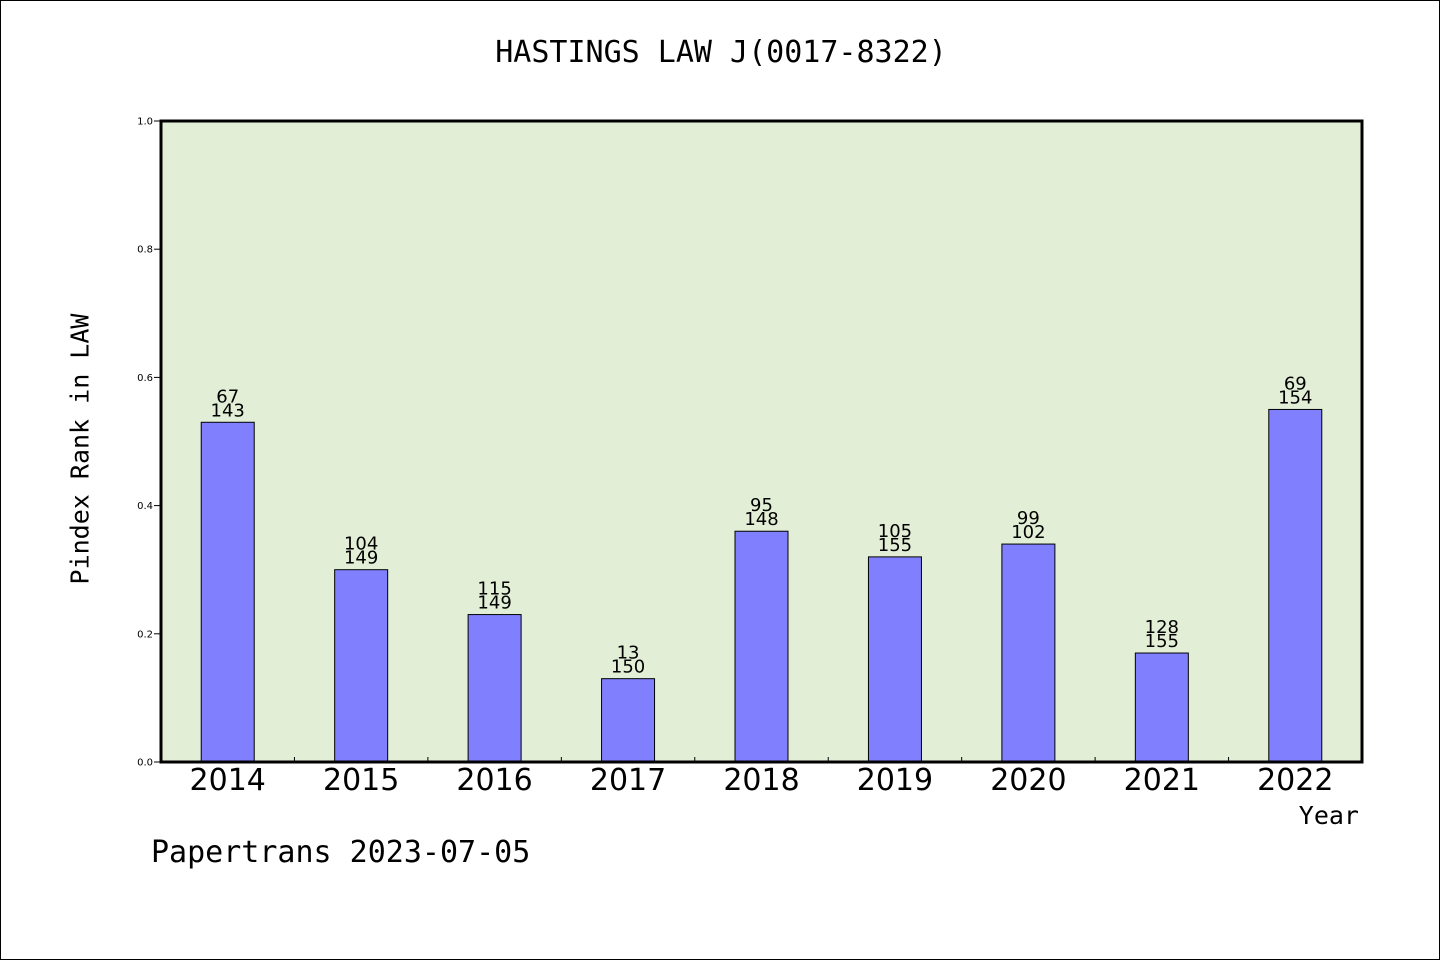 This screenshot has height=960, width=1440. I want to click on bar-2022, so click(1295, 585).